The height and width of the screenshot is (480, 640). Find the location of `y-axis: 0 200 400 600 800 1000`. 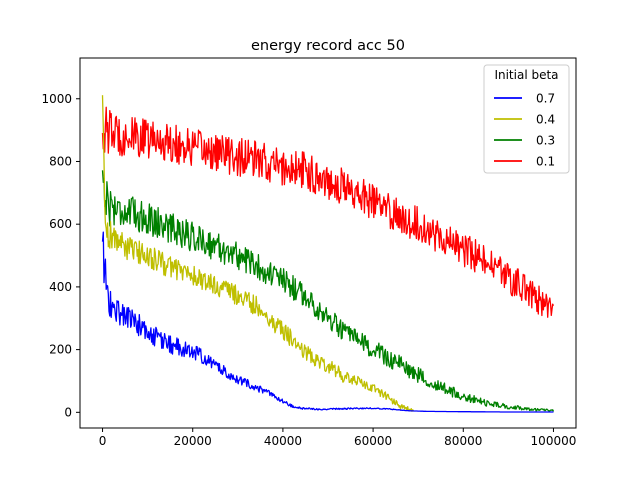

y-axis: 0 200 400 600 800 1000 is located at coordinates (60, 255).